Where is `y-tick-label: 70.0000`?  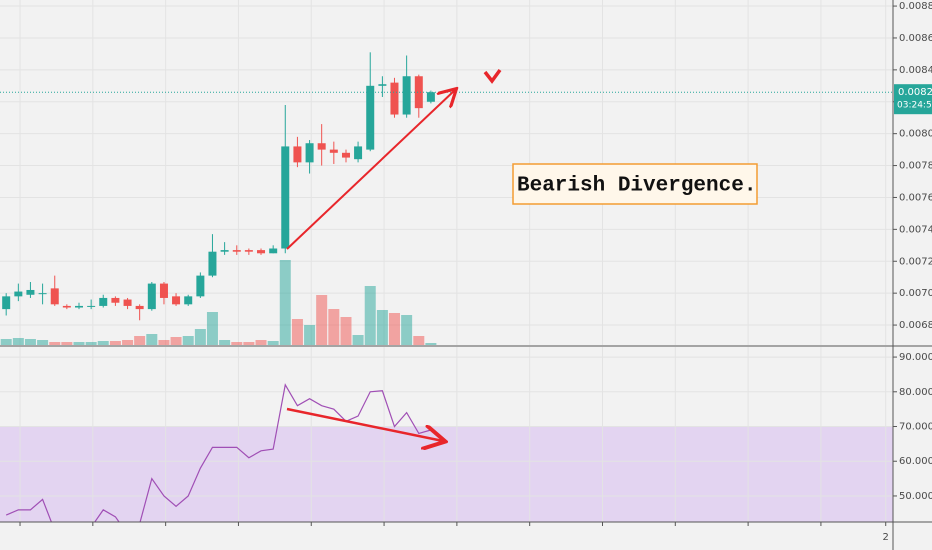 y-tick-label: 70.0000 is located at coordinates (915, 427).